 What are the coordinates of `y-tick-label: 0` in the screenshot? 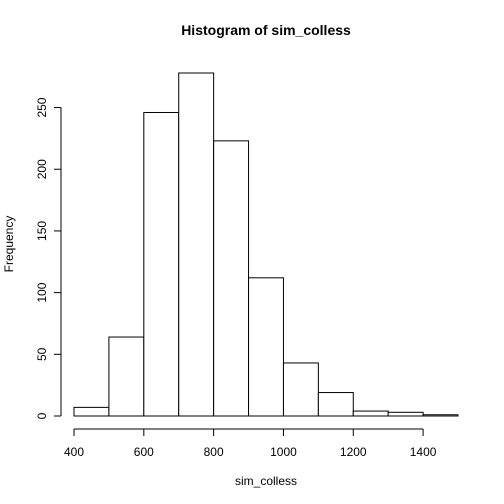 It's located at (42, 415).